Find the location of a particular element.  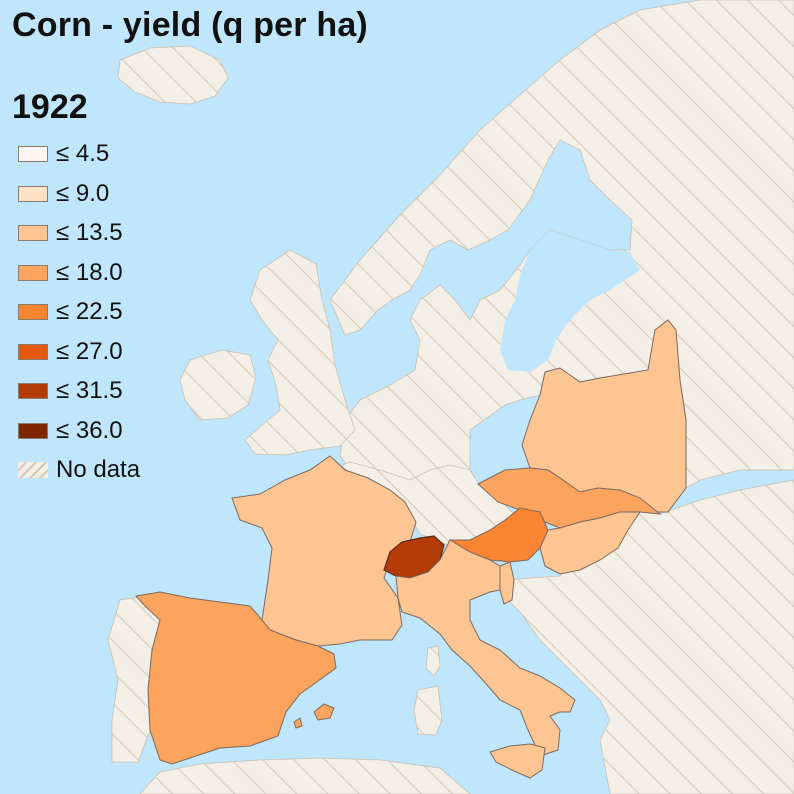

corsica-no-data is located at coordinates (433, 661).